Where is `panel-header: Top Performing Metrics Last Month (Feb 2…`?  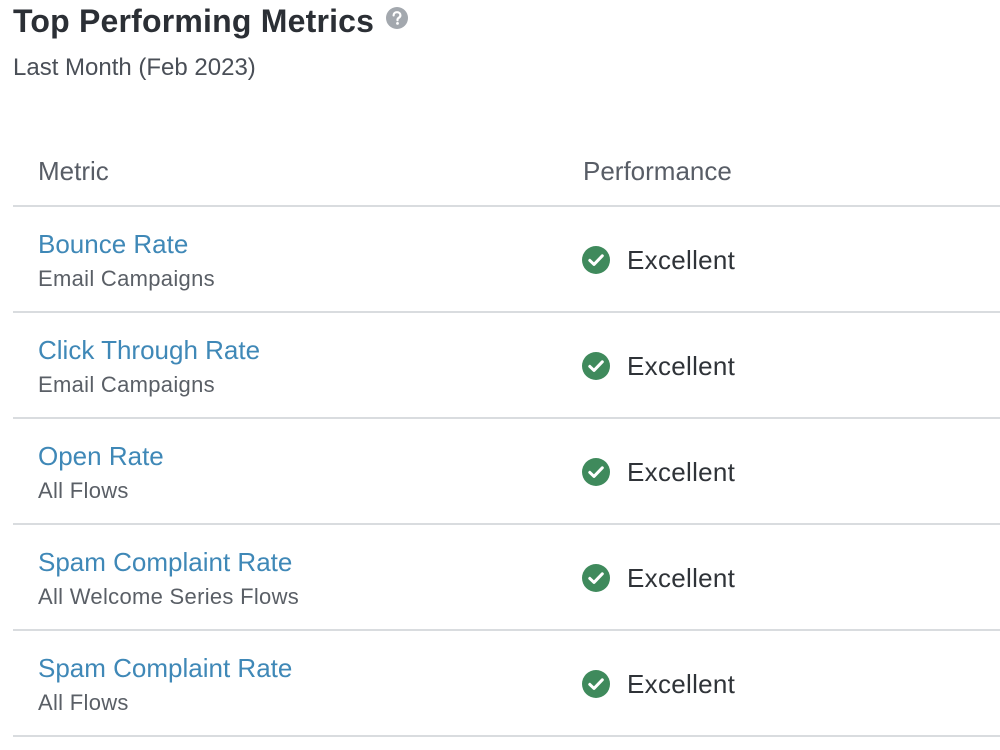 panel-header: Top Performing Metrics Last Month (Feb 2… is located at coordinates (503, 42).